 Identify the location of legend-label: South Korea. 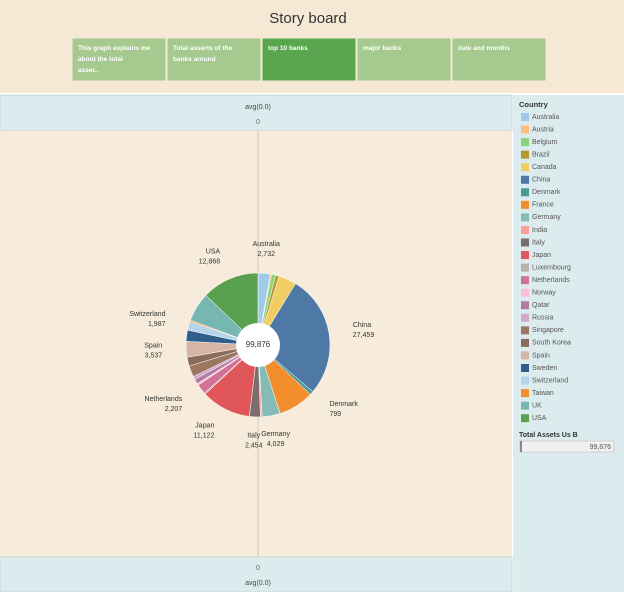
(551, 343).